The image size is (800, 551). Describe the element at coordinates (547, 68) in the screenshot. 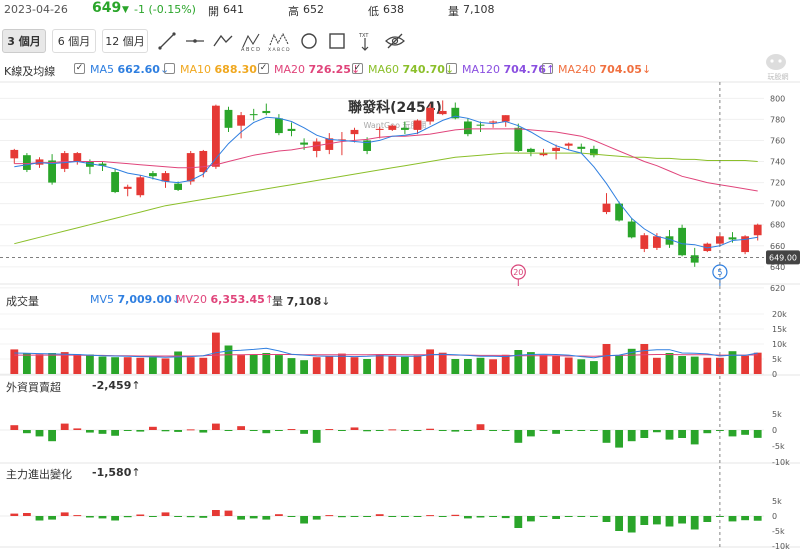

I see `ma240-checkbox` at that location.